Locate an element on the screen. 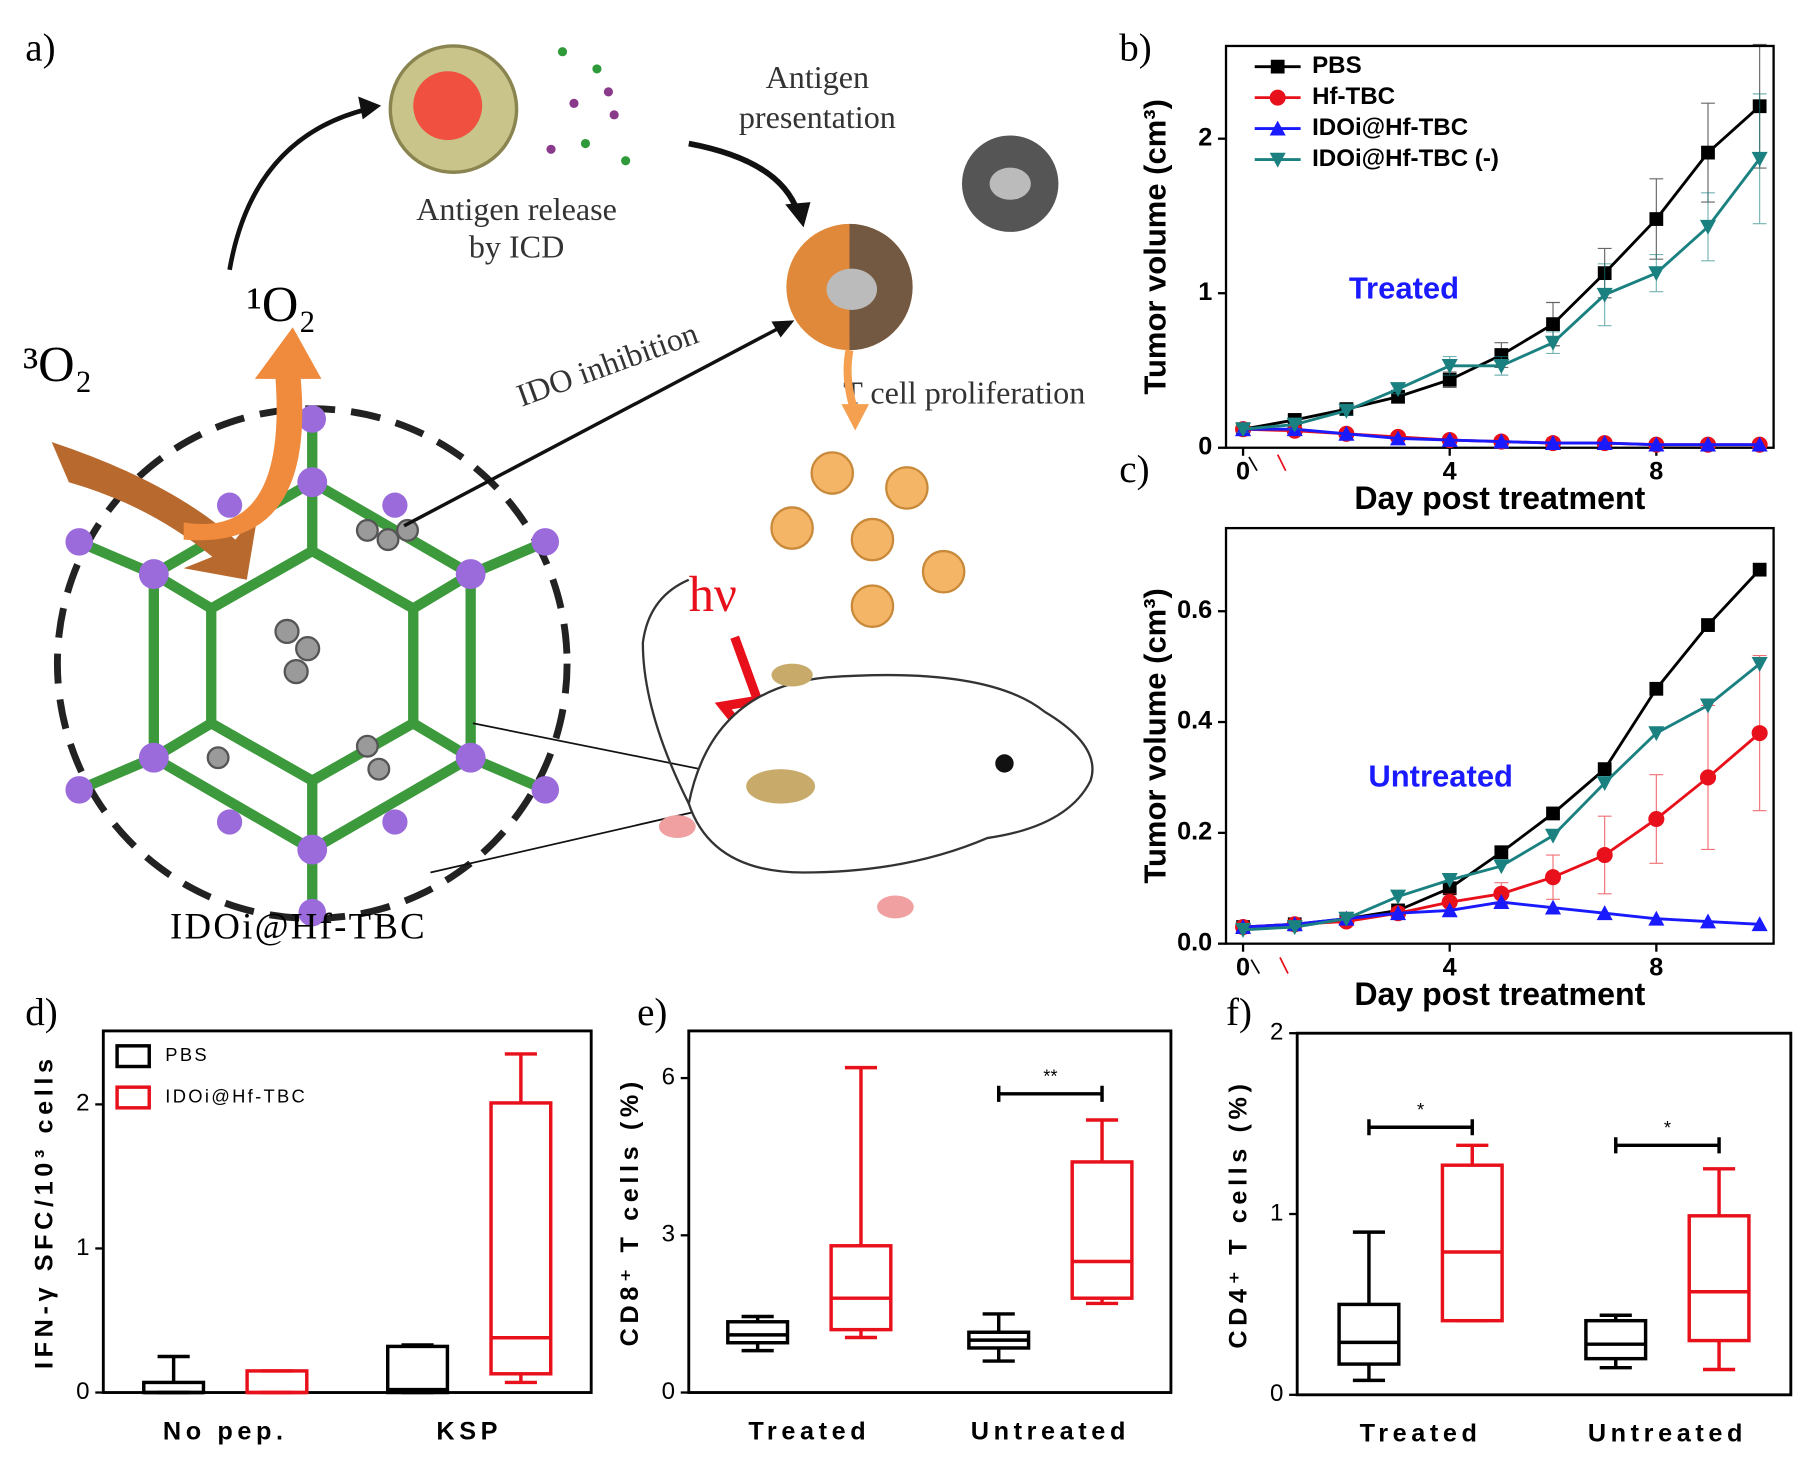  y-tick-label: 0.2 is located at coordinates (1194, 832).